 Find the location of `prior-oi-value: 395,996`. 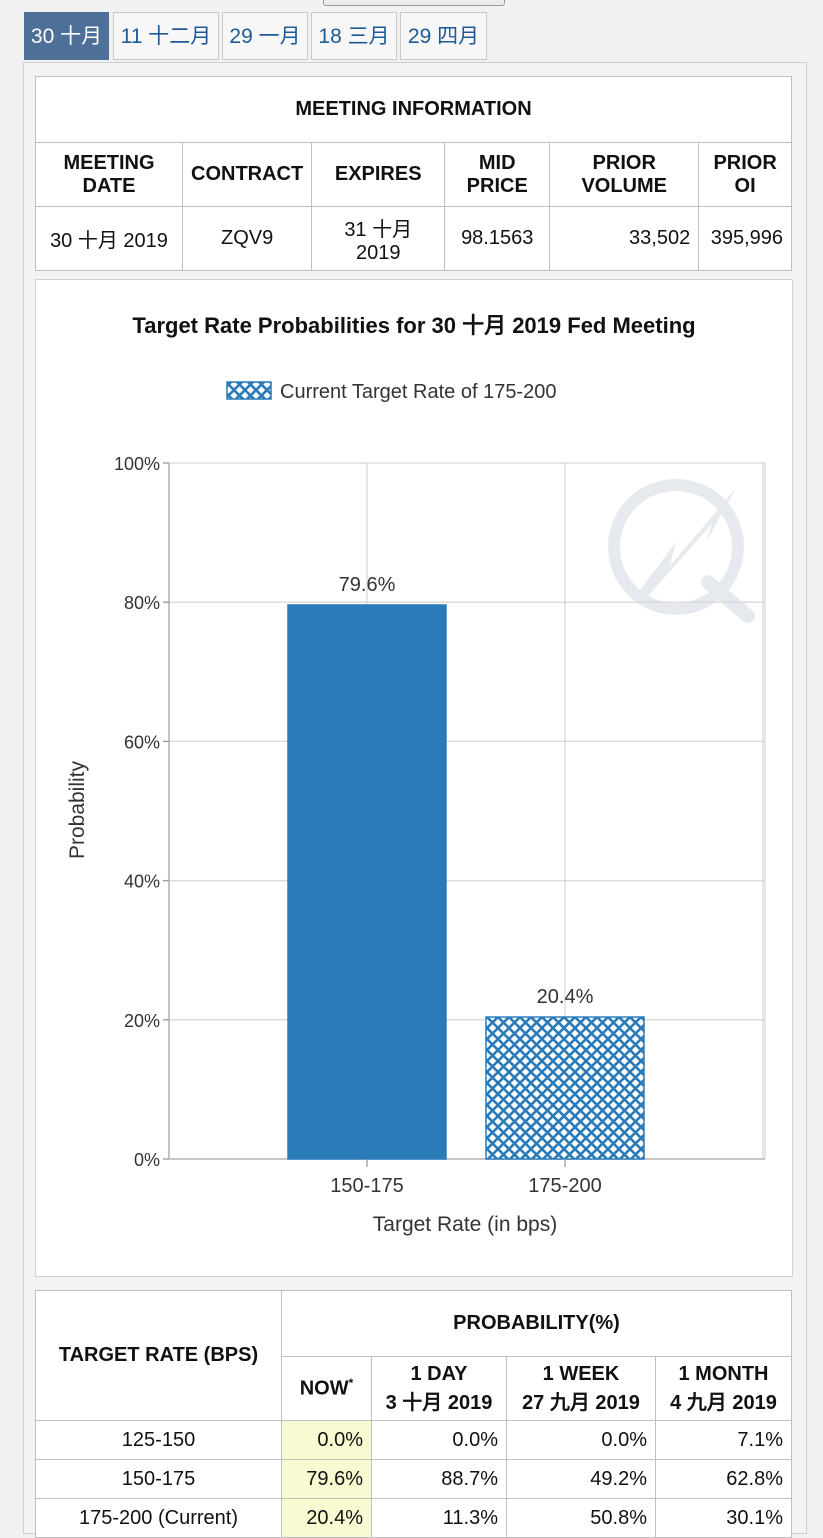

prior-oi-value: 395,996 is located at coordinates (745, 238).